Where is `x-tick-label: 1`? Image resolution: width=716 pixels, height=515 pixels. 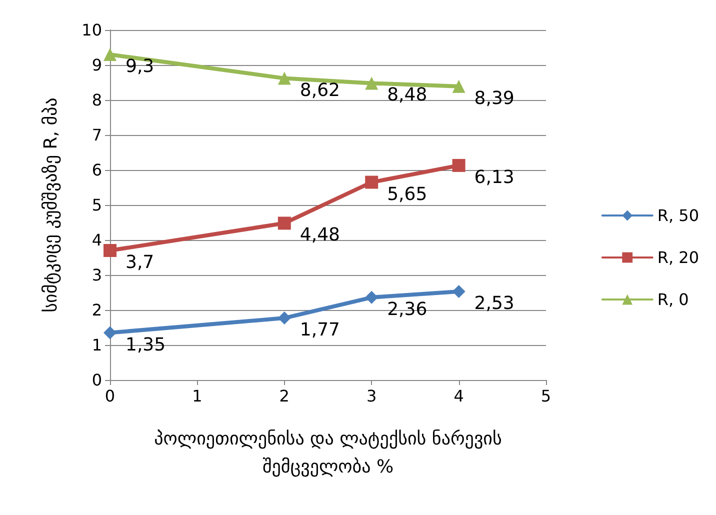
x-tick-label: 1 is located at coordinates (197, 396).